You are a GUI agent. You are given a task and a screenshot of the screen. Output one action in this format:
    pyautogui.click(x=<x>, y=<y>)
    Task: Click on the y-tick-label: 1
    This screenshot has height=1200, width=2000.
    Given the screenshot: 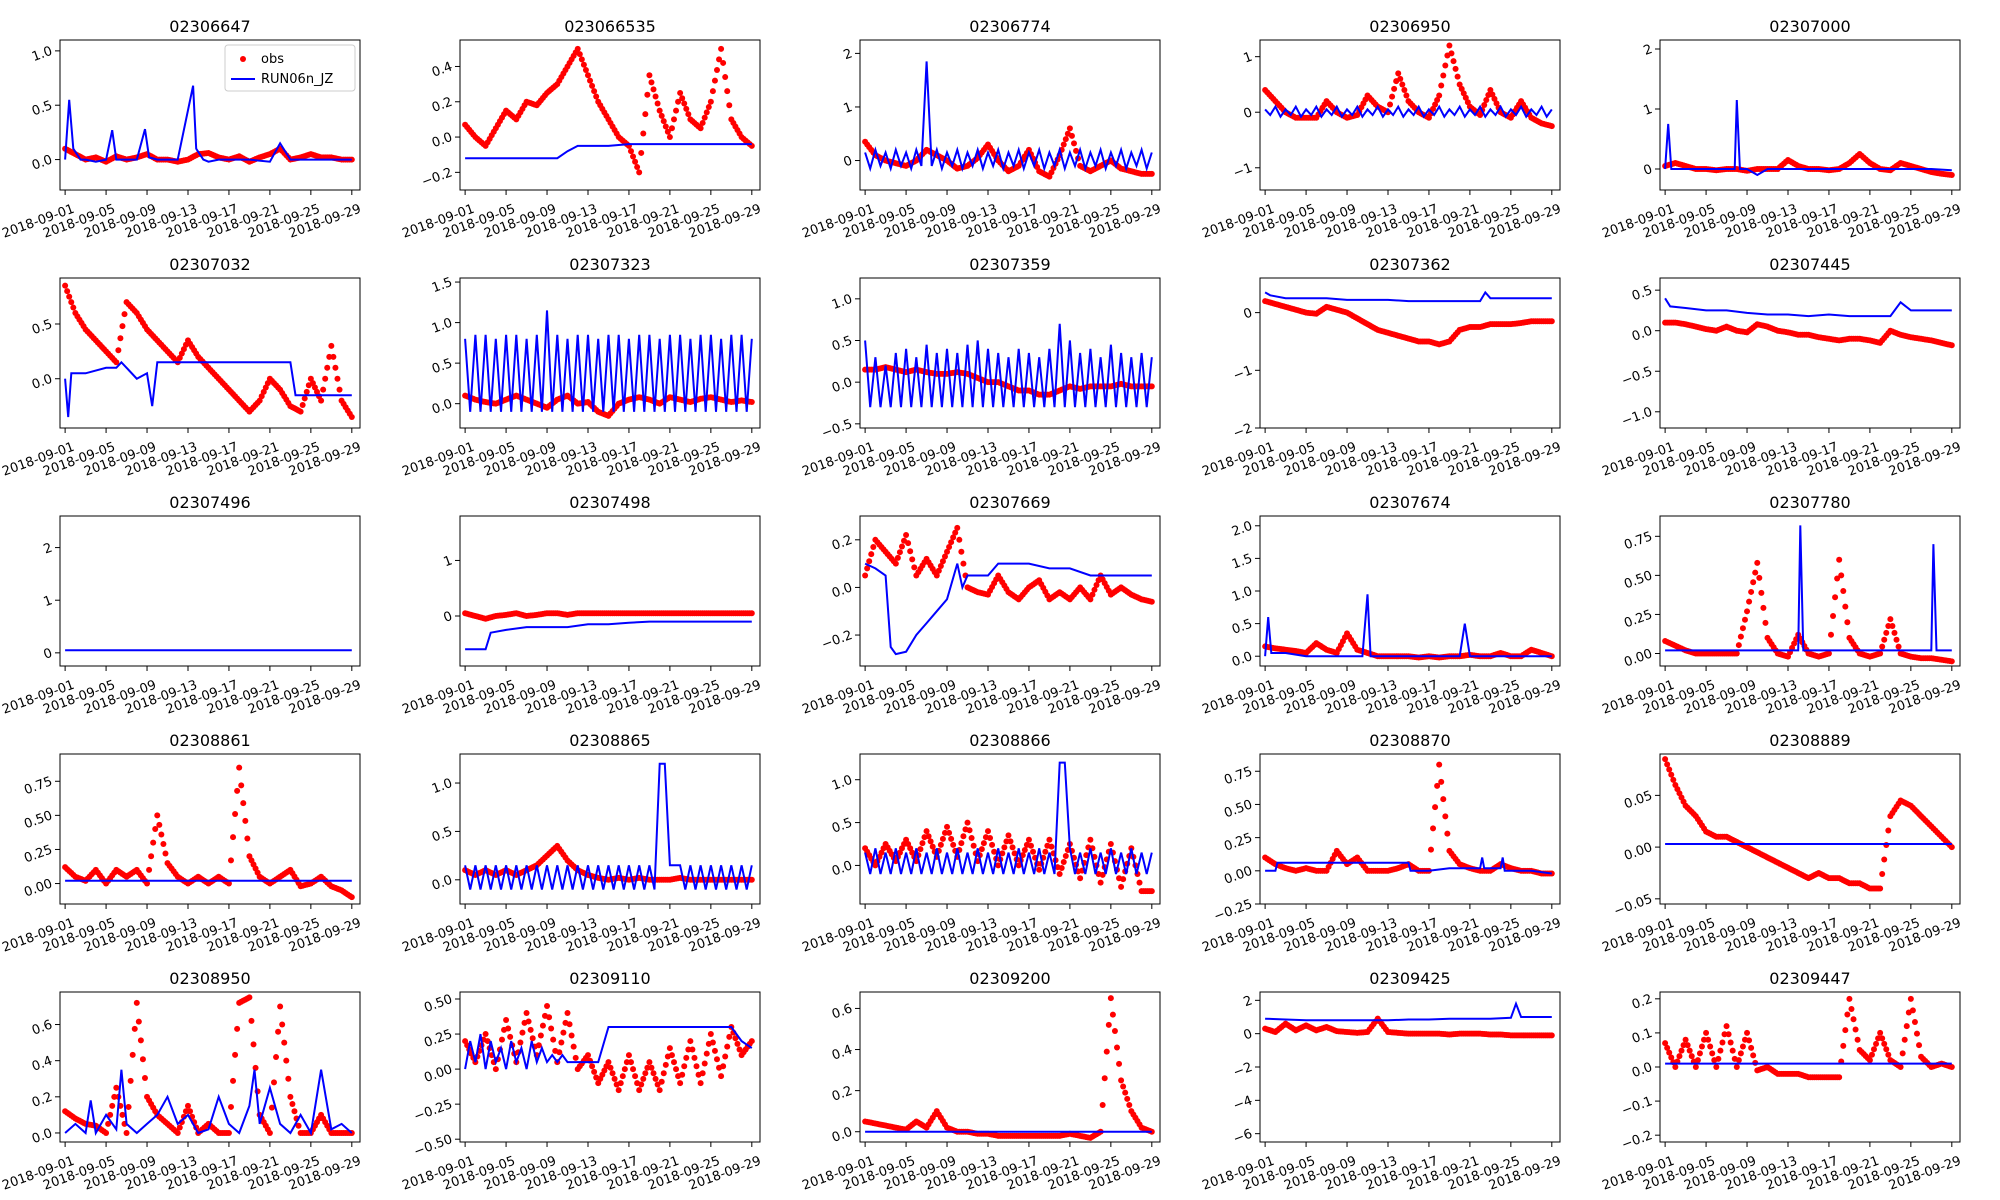 What is the action you would take?
    pyautogui.click(x=448, y=561)
    